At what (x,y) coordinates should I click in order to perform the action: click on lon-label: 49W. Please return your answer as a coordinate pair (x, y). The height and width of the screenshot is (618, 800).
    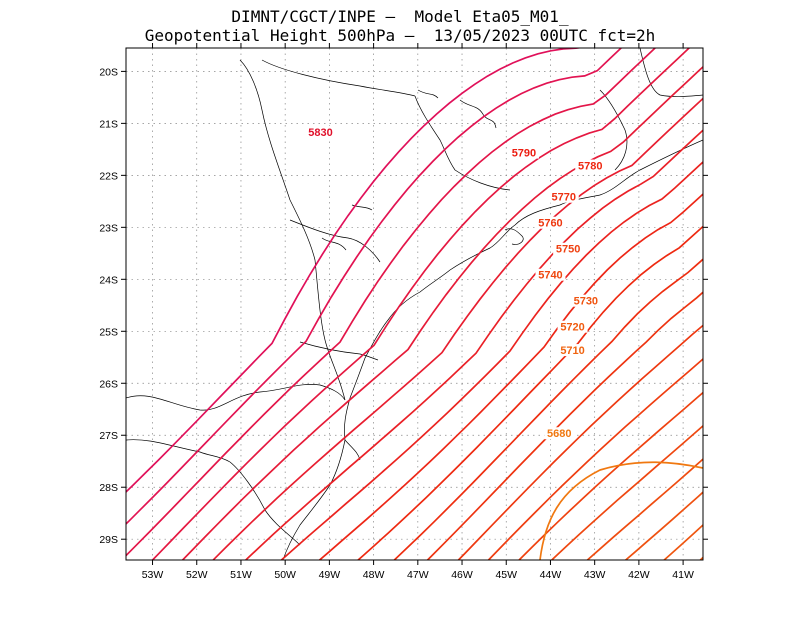
    Looking at the image, I should click on (330, 575).